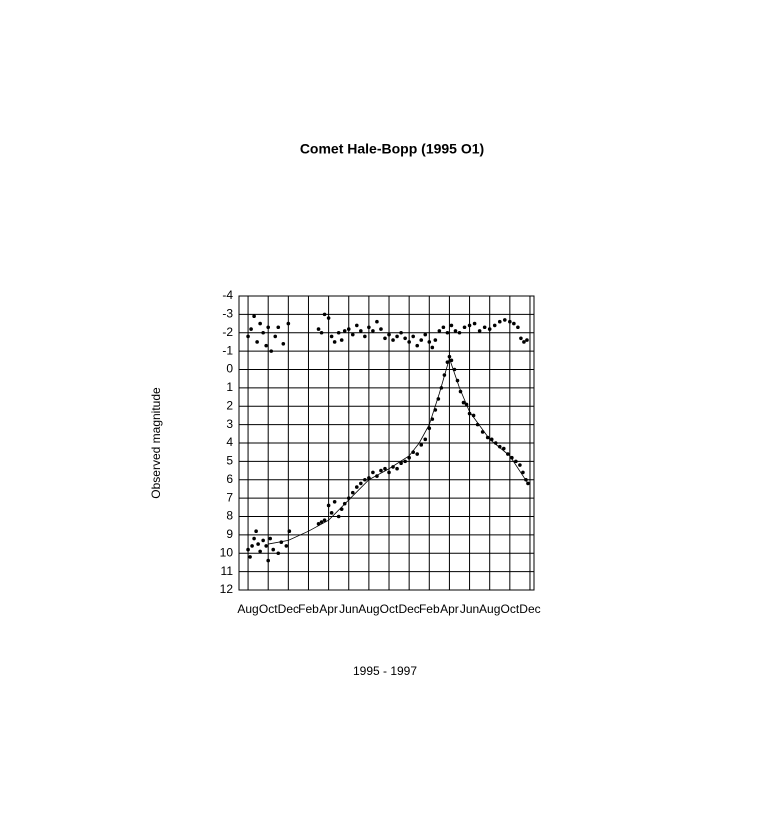 This screenshot has height=830, width=759. What do you see at coordinates (229, 497) in the screenshot?
I see `y-tick-label: 7` at bounding box center [229, 497].